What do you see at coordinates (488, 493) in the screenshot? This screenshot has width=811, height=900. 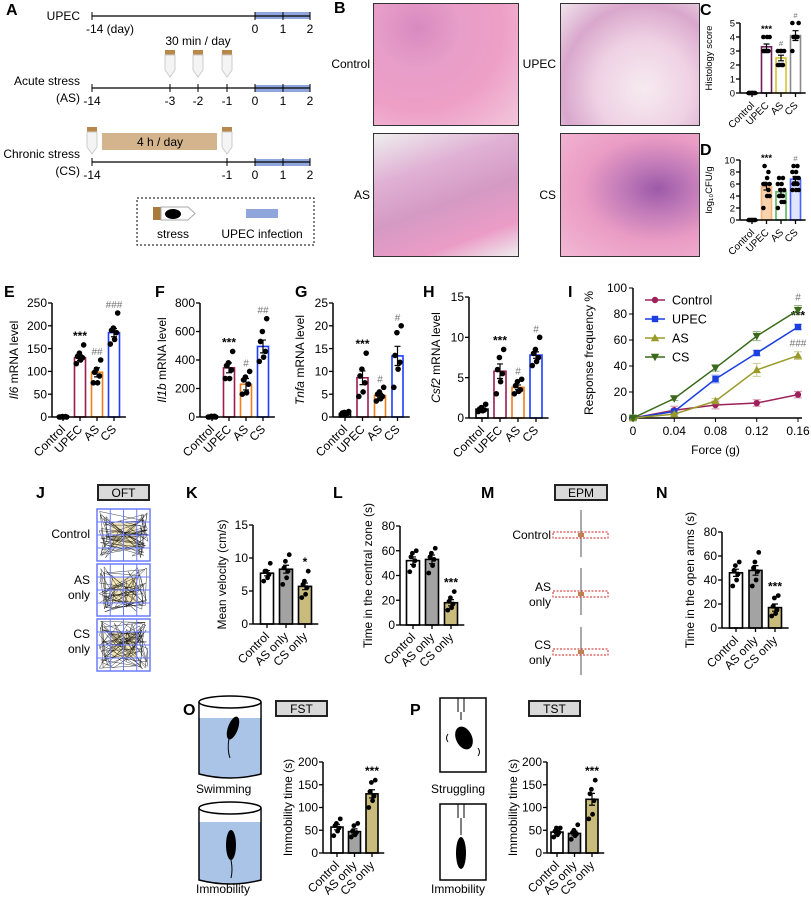 I see `panel-letter-m: M` at bounding box center [488, 493].